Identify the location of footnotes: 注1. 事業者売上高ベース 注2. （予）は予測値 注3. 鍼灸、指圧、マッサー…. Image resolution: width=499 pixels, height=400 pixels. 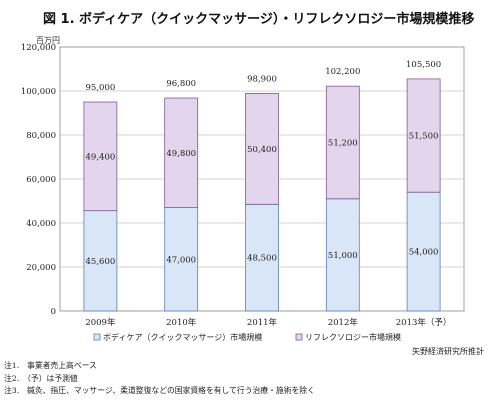
(159, 379).